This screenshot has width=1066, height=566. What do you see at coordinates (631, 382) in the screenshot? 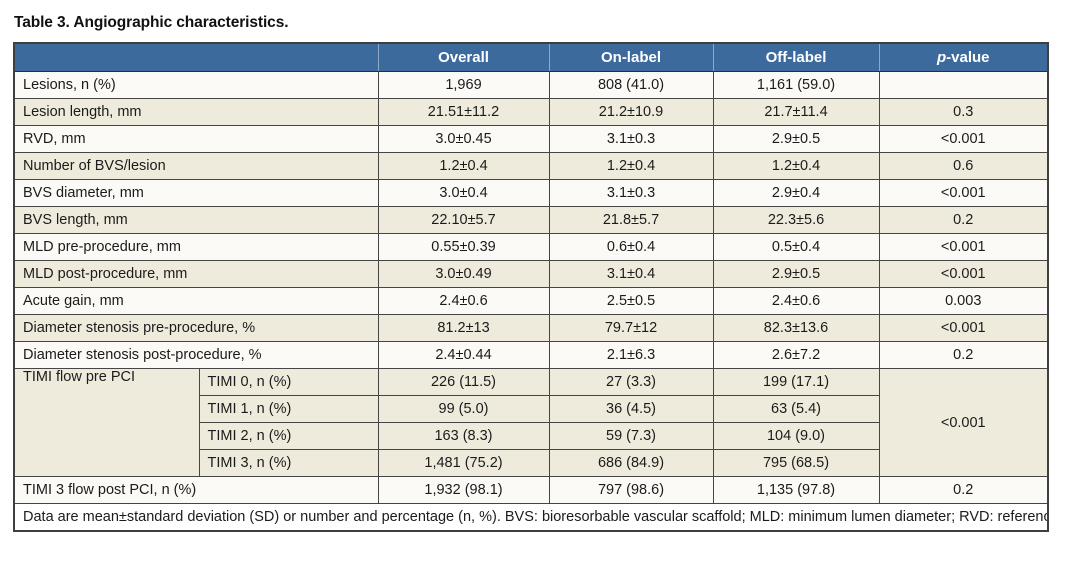
I see `cell-on-label: 27 (3.3)` at bounding box center [631, 382].